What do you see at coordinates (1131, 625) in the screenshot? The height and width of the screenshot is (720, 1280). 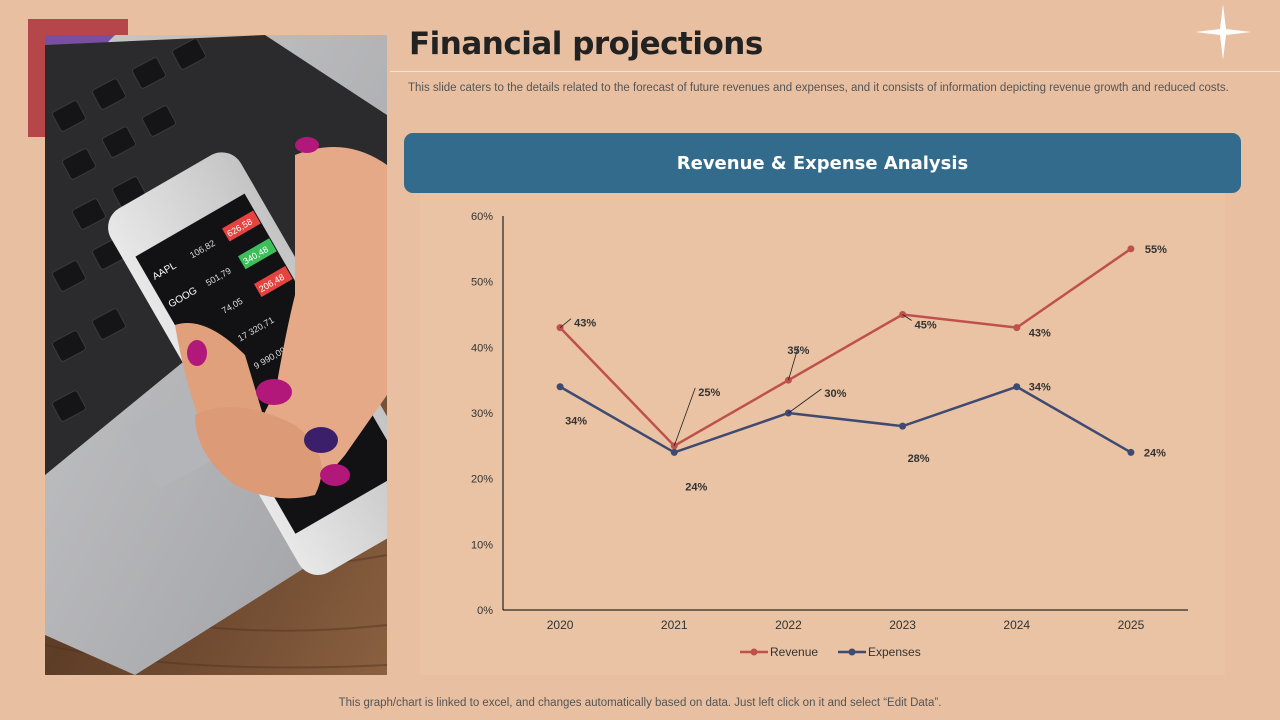 I see `x-tick-label: 2025` at bounding box center [1131, 625].